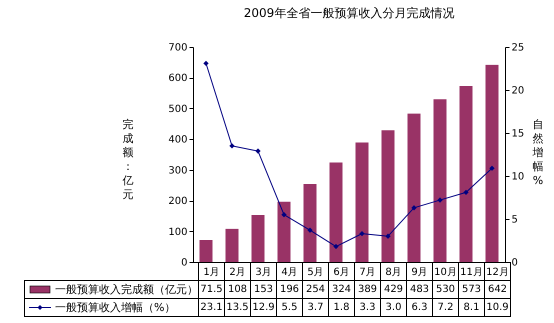 The image size is (554, 323). Describe the element at coordinates (178, 170) in the screenshot. I see `y-tick-label: 300` at that location.